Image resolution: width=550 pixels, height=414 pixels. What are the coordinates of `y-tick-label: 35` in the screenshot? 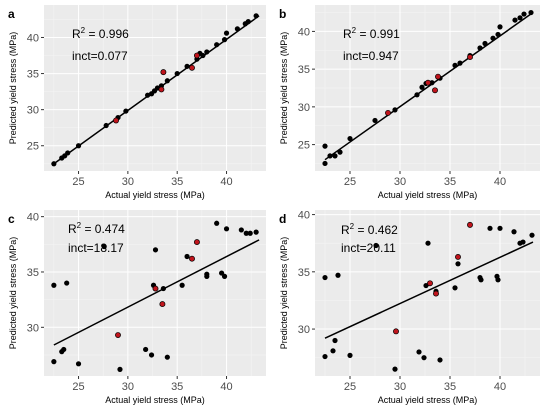 It's located at (304, 273).